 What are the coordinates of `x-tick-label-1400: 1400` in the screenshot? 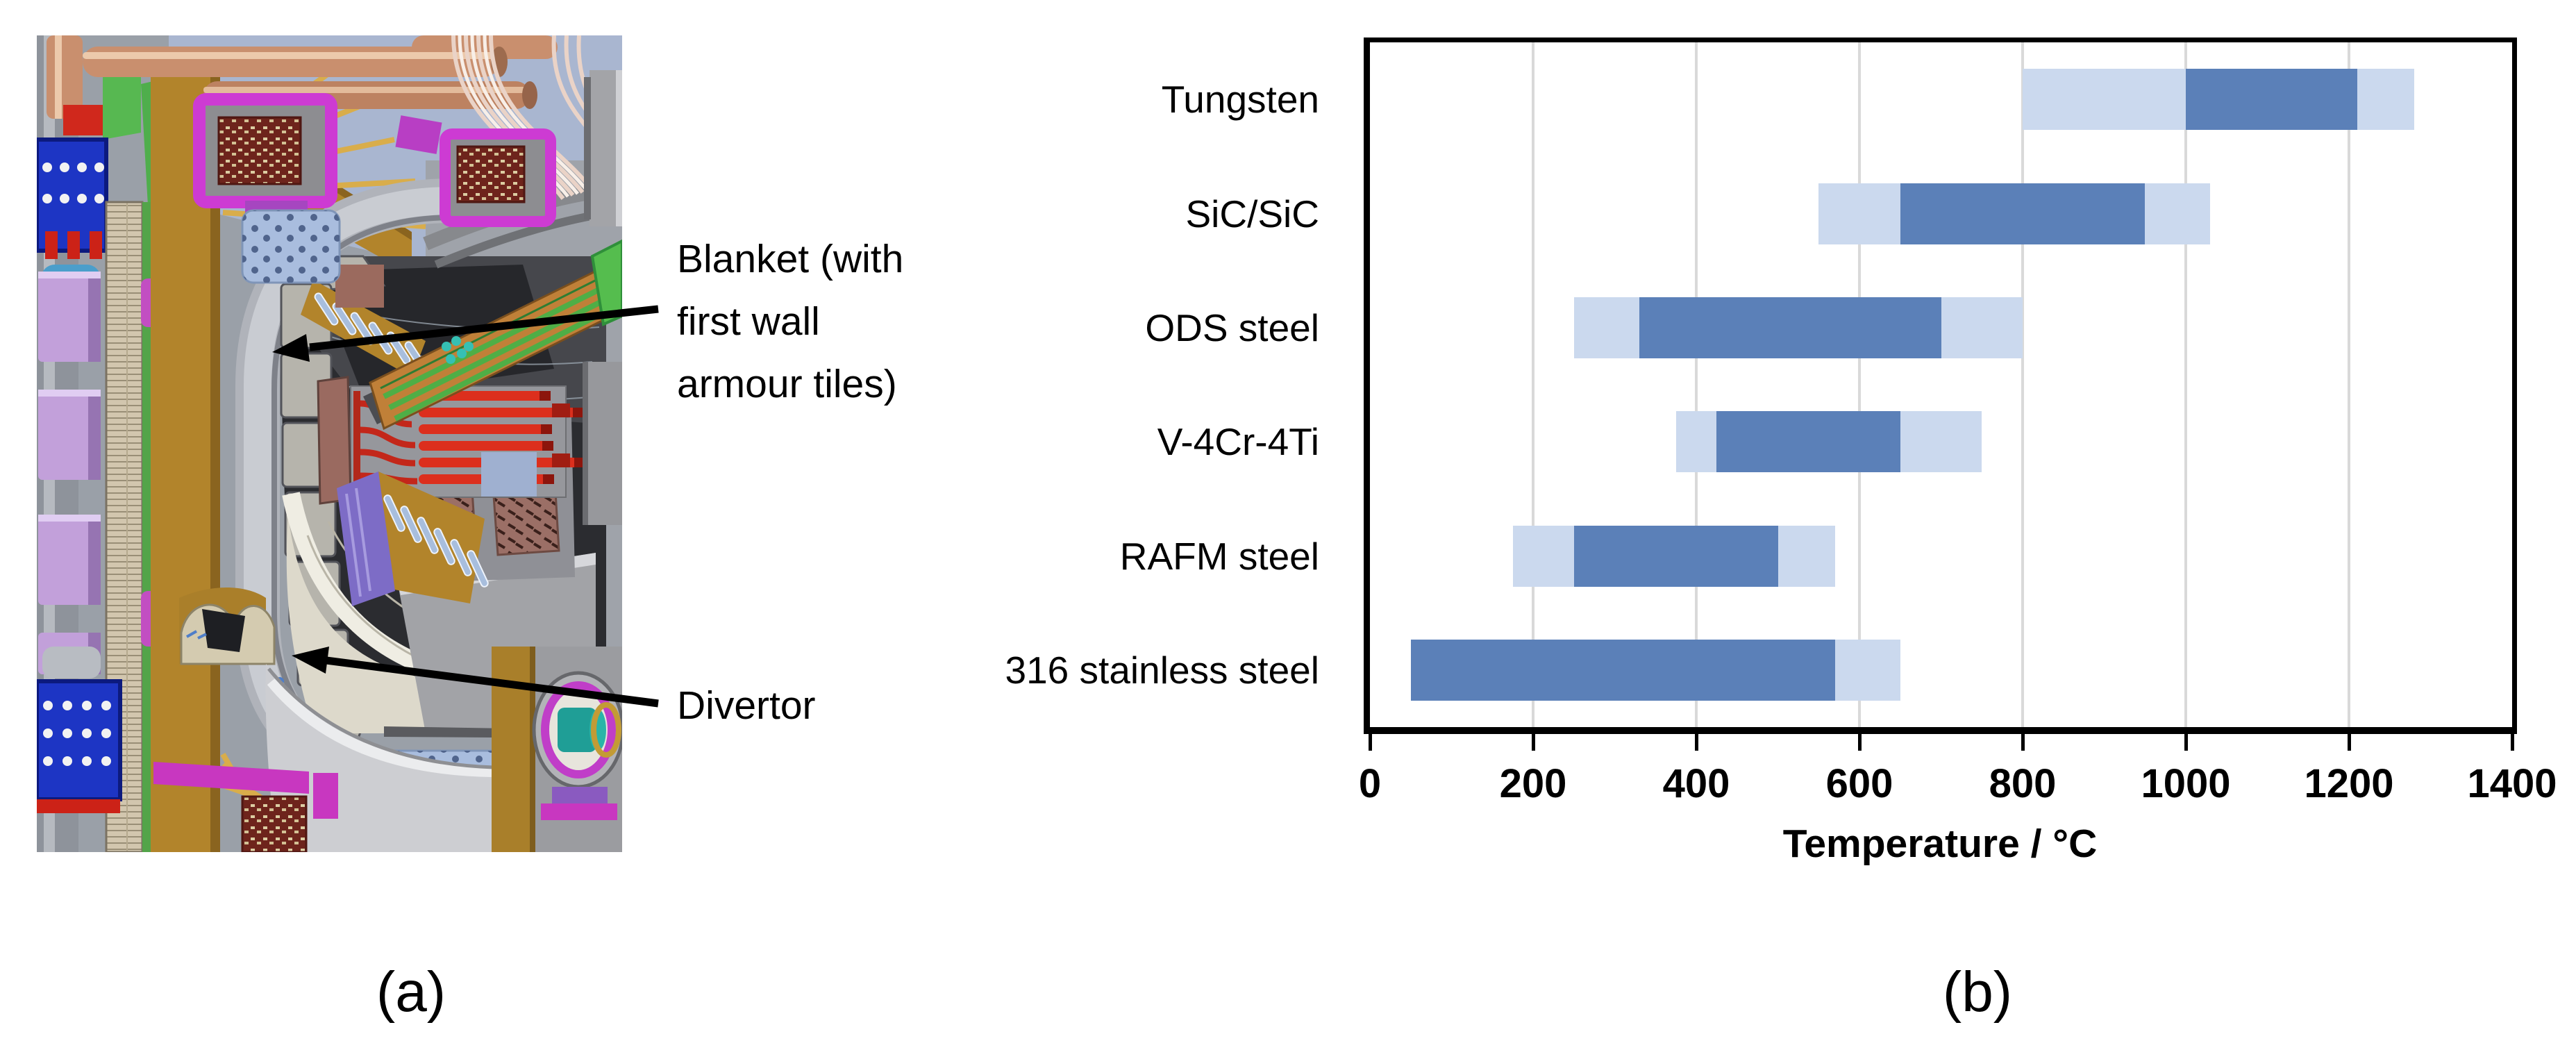 It's located at (2512, 783).